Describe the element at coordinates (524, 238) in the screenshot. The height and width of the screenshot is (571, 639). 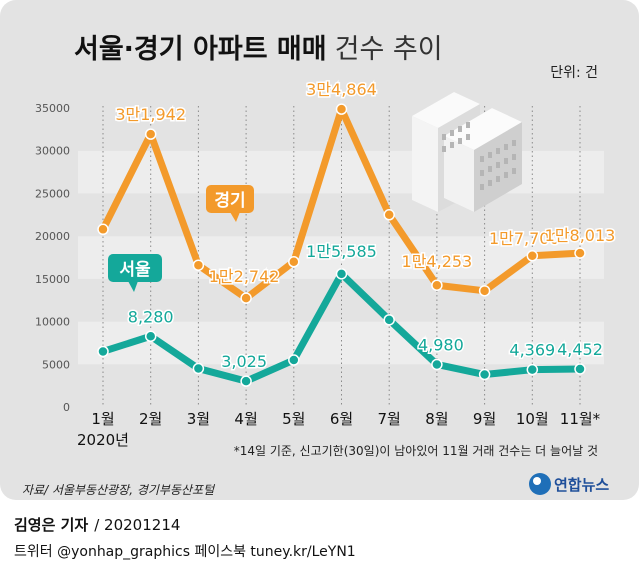
I see `data-label: 1만7,700` at that location.